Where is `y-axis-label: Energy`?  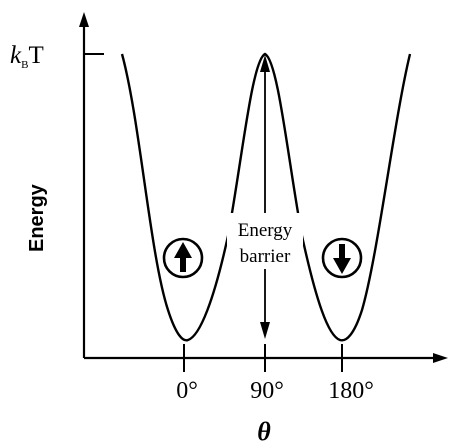
y-axis-label: Energy is located at coordinates (37, 217).